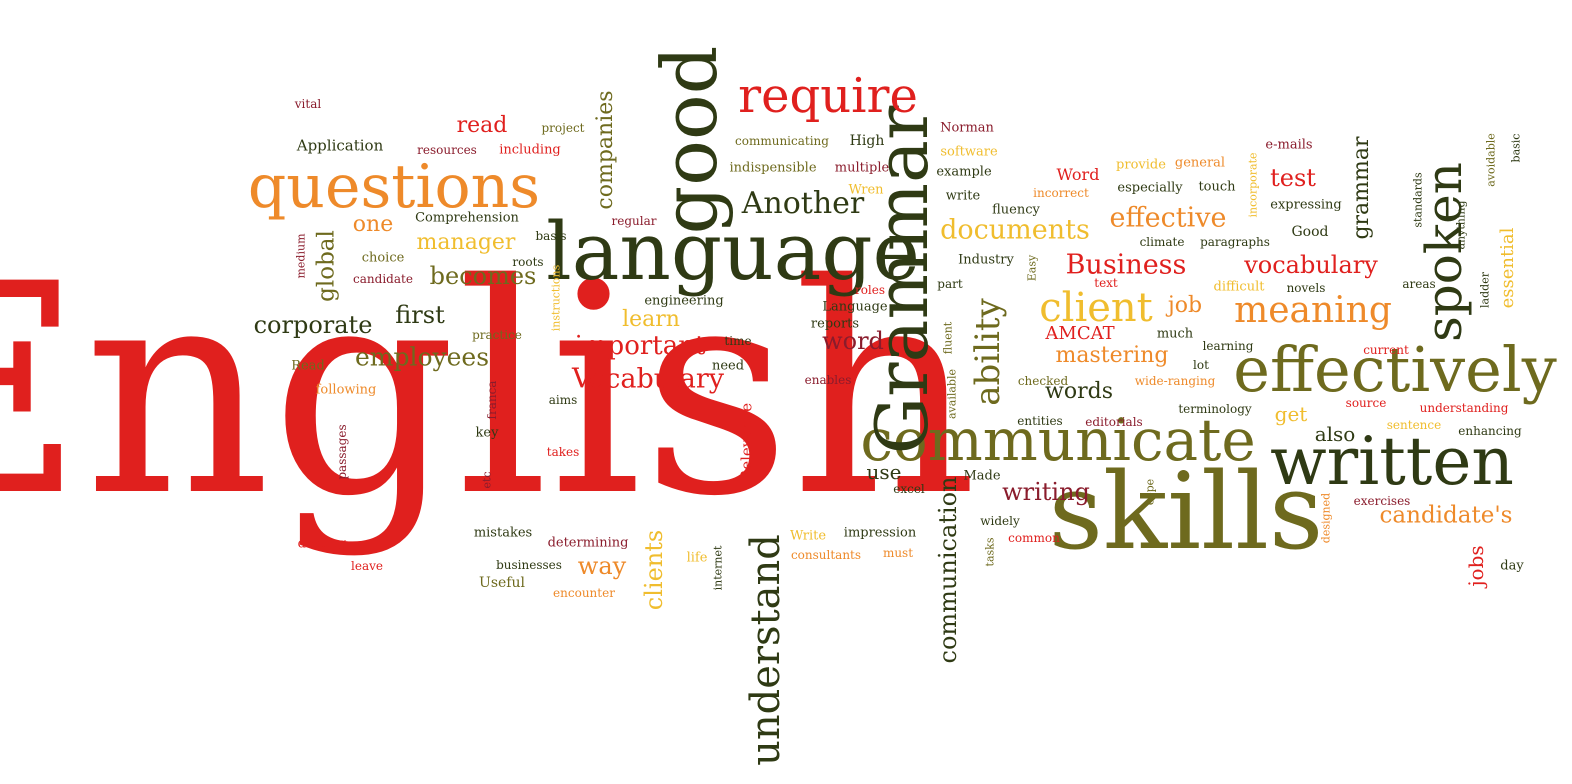 The width and height of the screenshot is (1572, 784). I want to click on cloud-word-following: following, so click(346, 390).